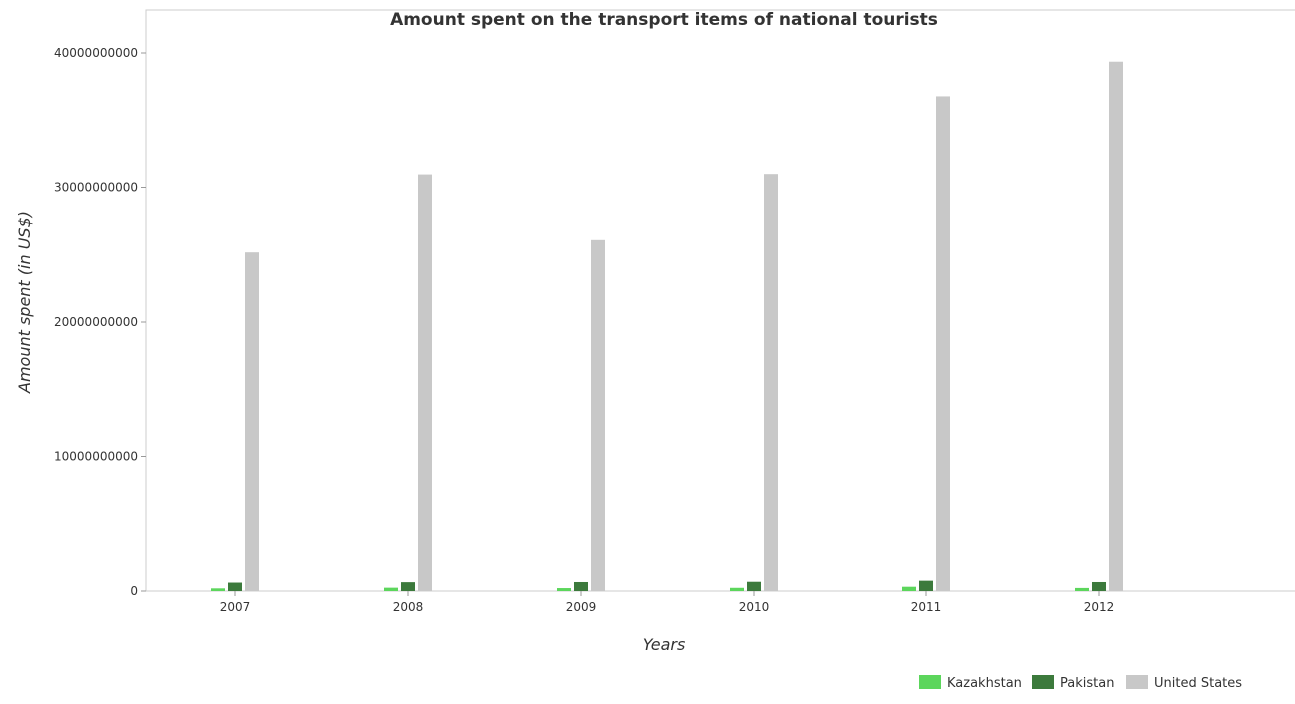  Describe the element at coordinates (1087, 683) in the screenshot. I see `legend-label-pakistan: Pakistan` at that location.